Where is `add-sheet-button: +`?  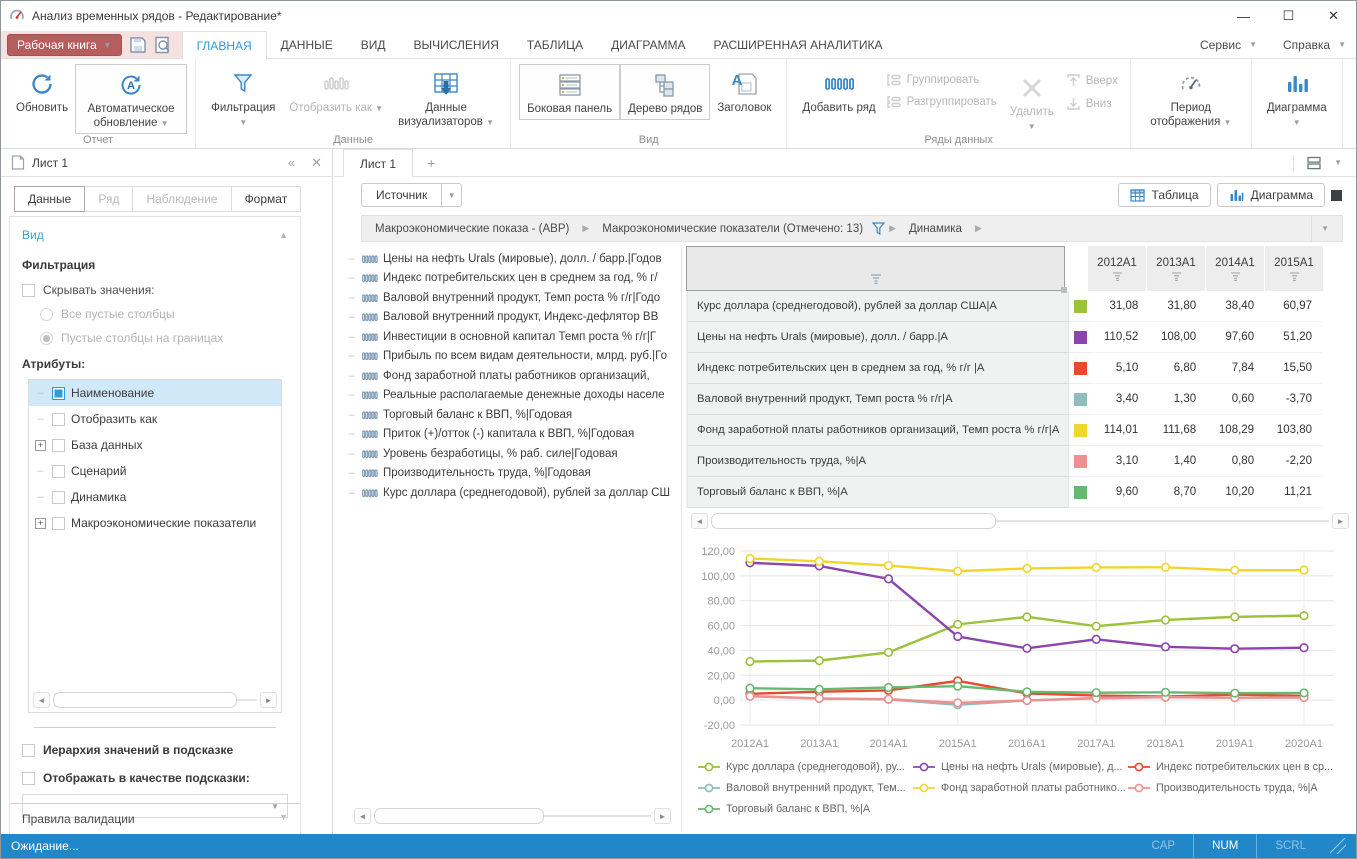 add-sheet-button: + is located at coordinates (431, 162).